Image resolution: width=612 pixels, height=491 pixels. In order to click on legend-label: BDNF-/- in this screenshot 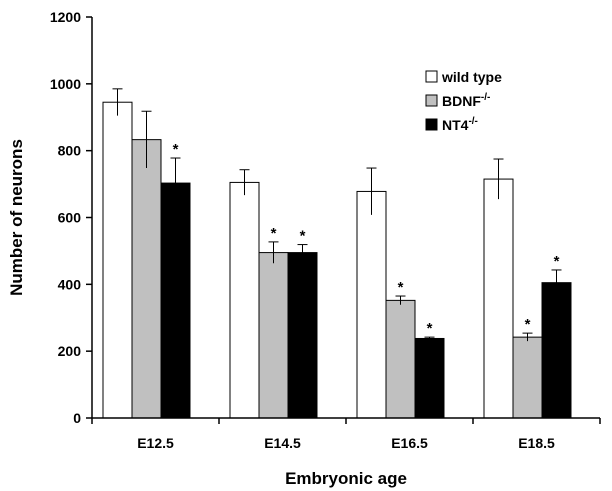, I will do `click(466, 100)`.